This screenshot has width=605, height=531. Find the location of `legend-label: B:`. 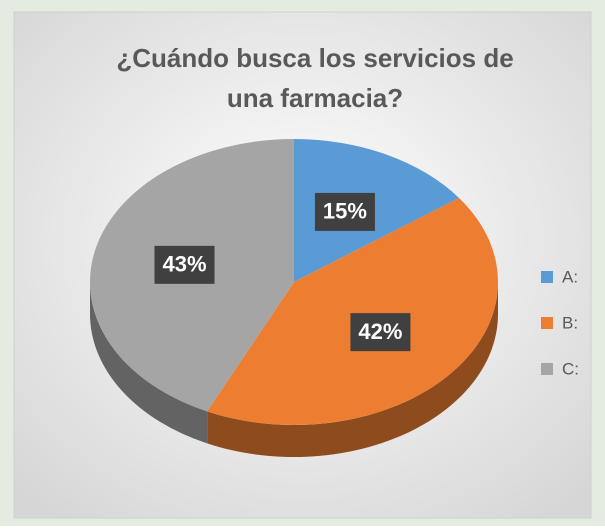

legend-label: B: is located at coordinates (570, 322).